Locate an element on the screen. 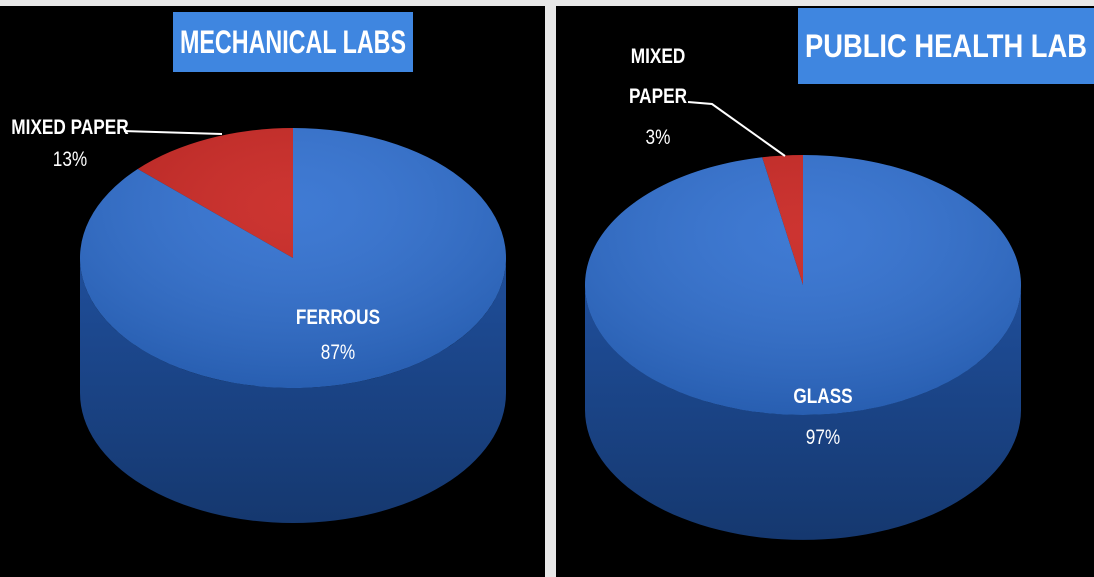 The width and height of the screenshot is (1094, 577). value-label: 87% is located at coordinates (338, 352).